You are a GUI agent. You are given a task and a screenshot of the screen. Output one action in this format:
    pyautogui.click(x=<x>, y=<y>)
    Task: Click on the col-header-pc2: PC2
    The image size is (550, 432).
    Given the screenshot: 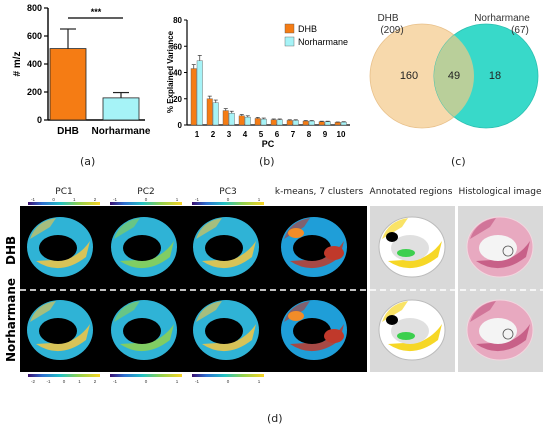 What is the action you would take?
    pyautogui.click(x=146, y=192)
    